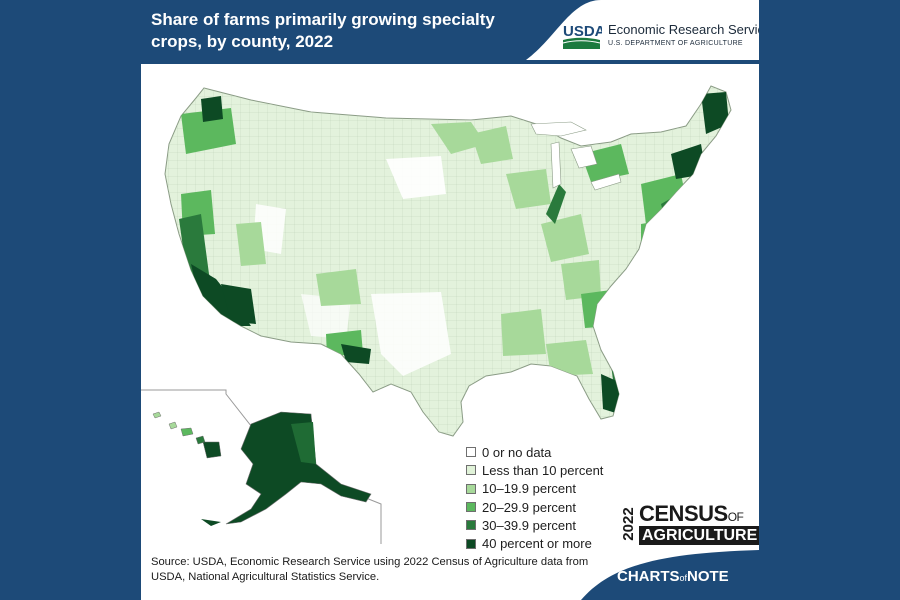  I want to click on census-of: OF, so click(735, 517).